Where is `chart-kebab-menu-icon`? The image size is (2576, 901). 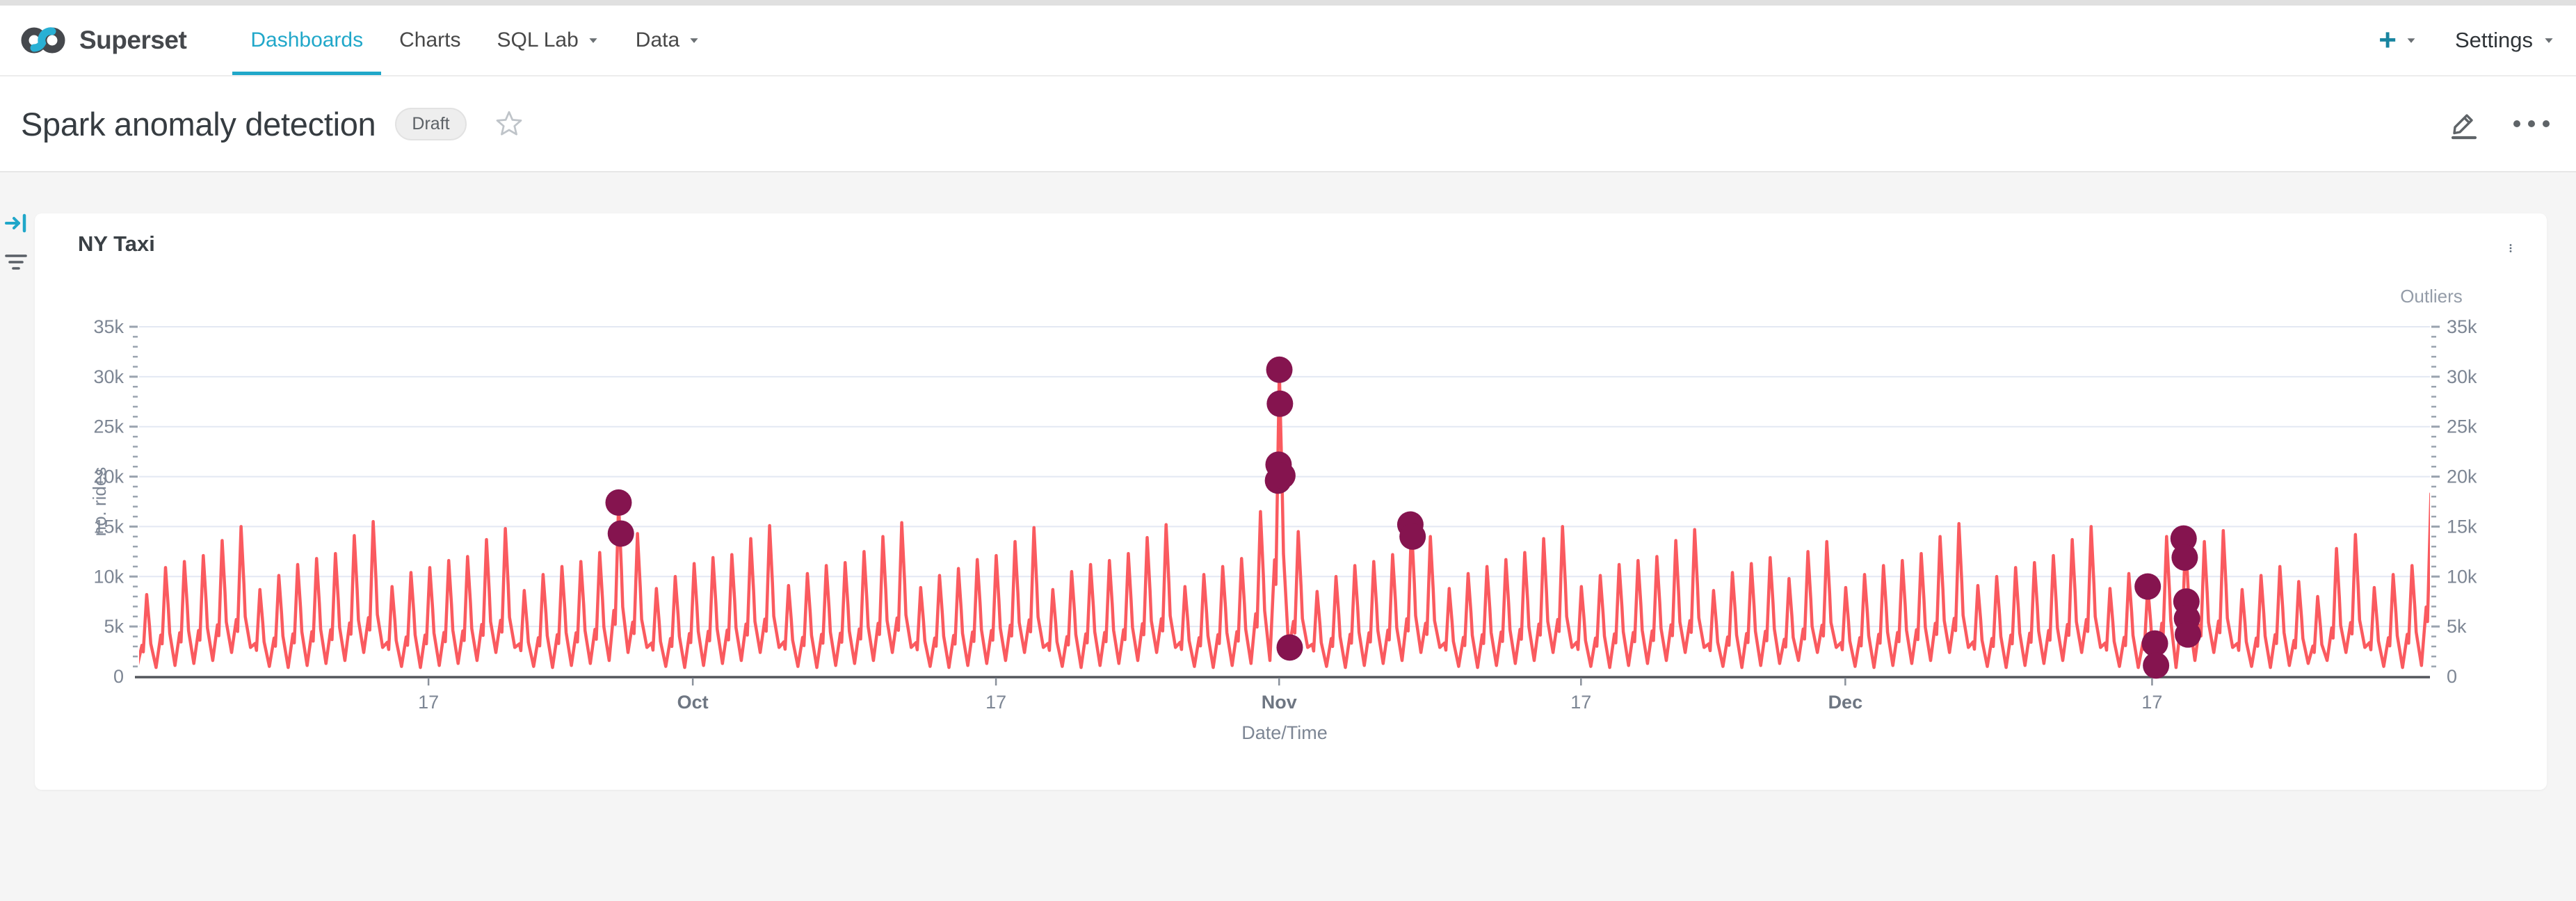
chart-kebab-menu-icon is located at coordinates (2510, 248).